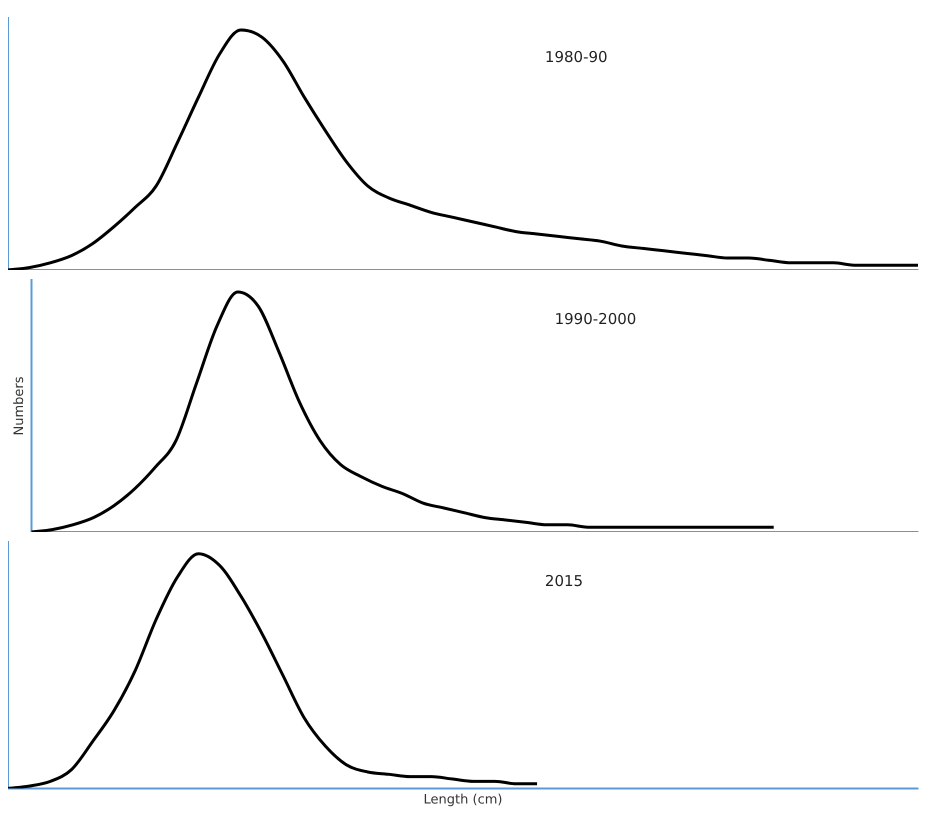  Describe the element at coordinates (564, 581) in the screenshot. I see `annotation: 2015` at that location.